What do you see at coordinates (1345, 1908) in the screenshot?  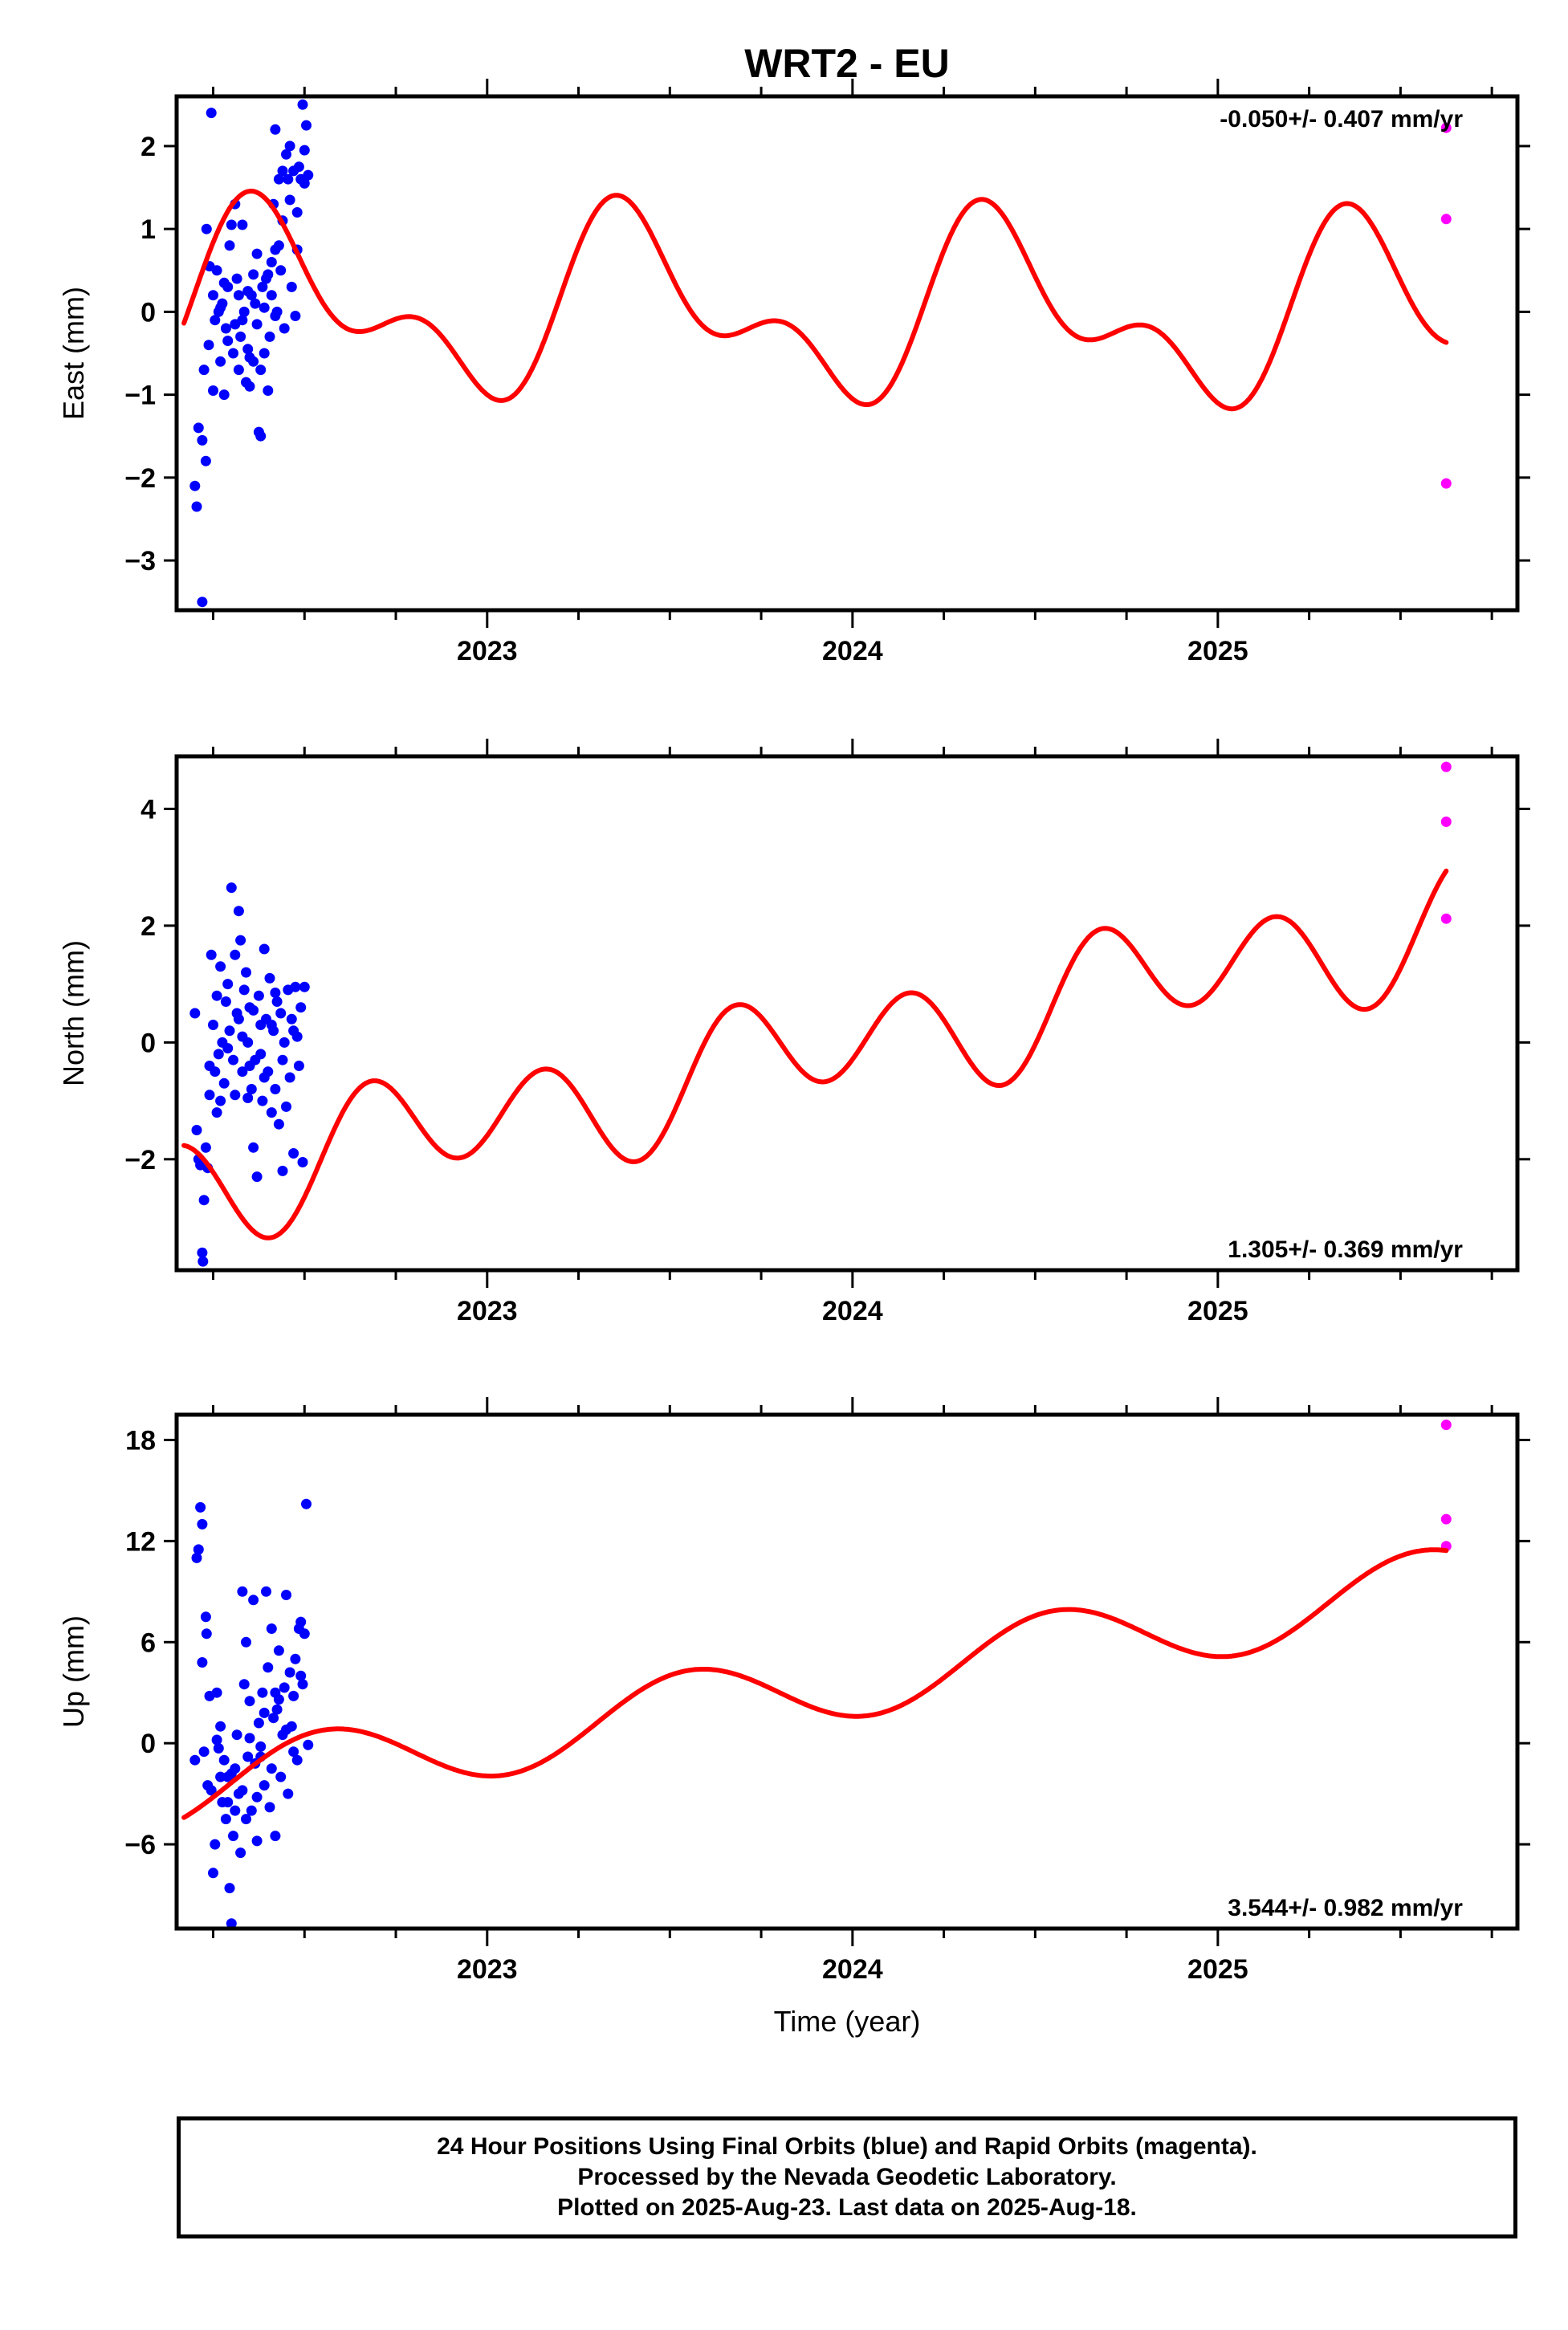 I see `up-rate-label: 3.544+/- 0.982 mm/yr` at bounding box center [1345, 1908].